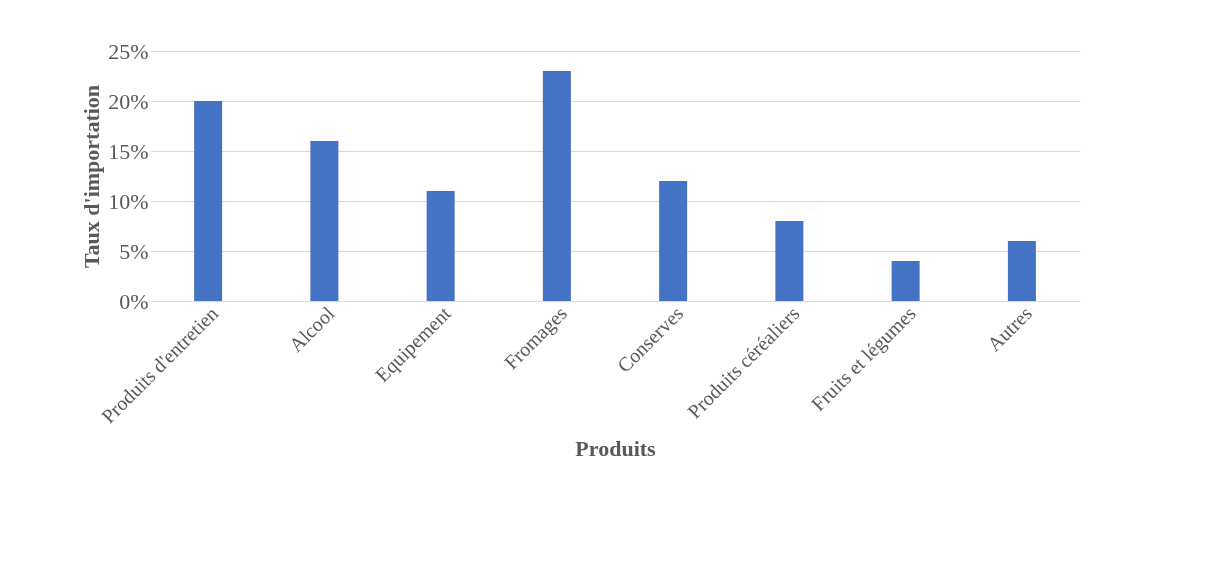  I want to click on y-tick-label: 10%, so click(128, 201).